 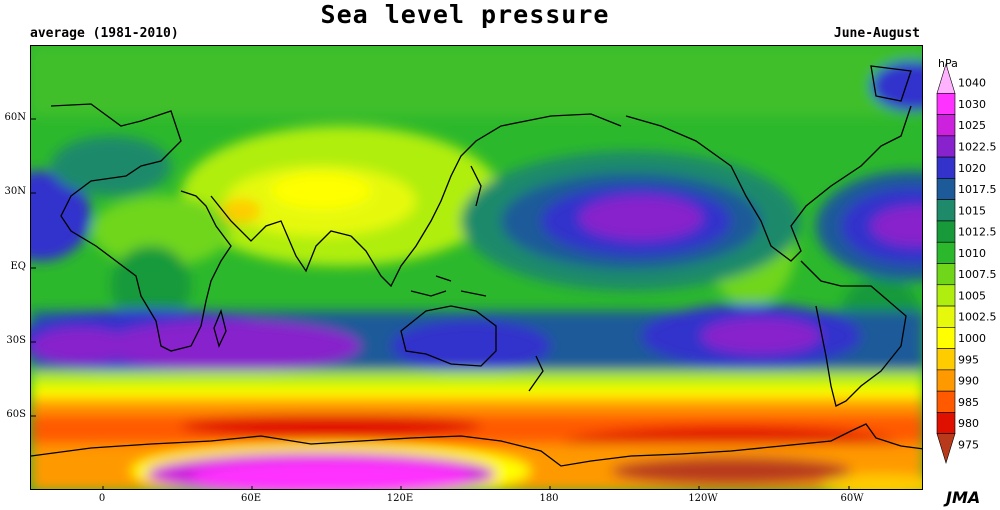 I want to click on legend-label: 1010, so click(x=972, y=253).